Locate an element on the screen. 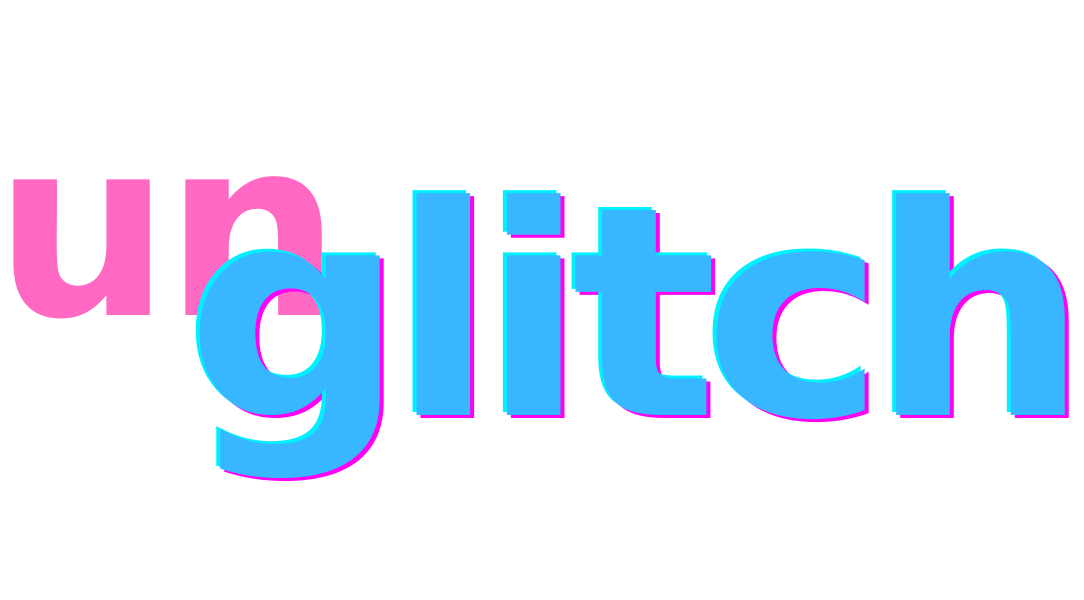 The image size is (1084, 600). logo-prefix-text: un is located at coordinates (167, 230).